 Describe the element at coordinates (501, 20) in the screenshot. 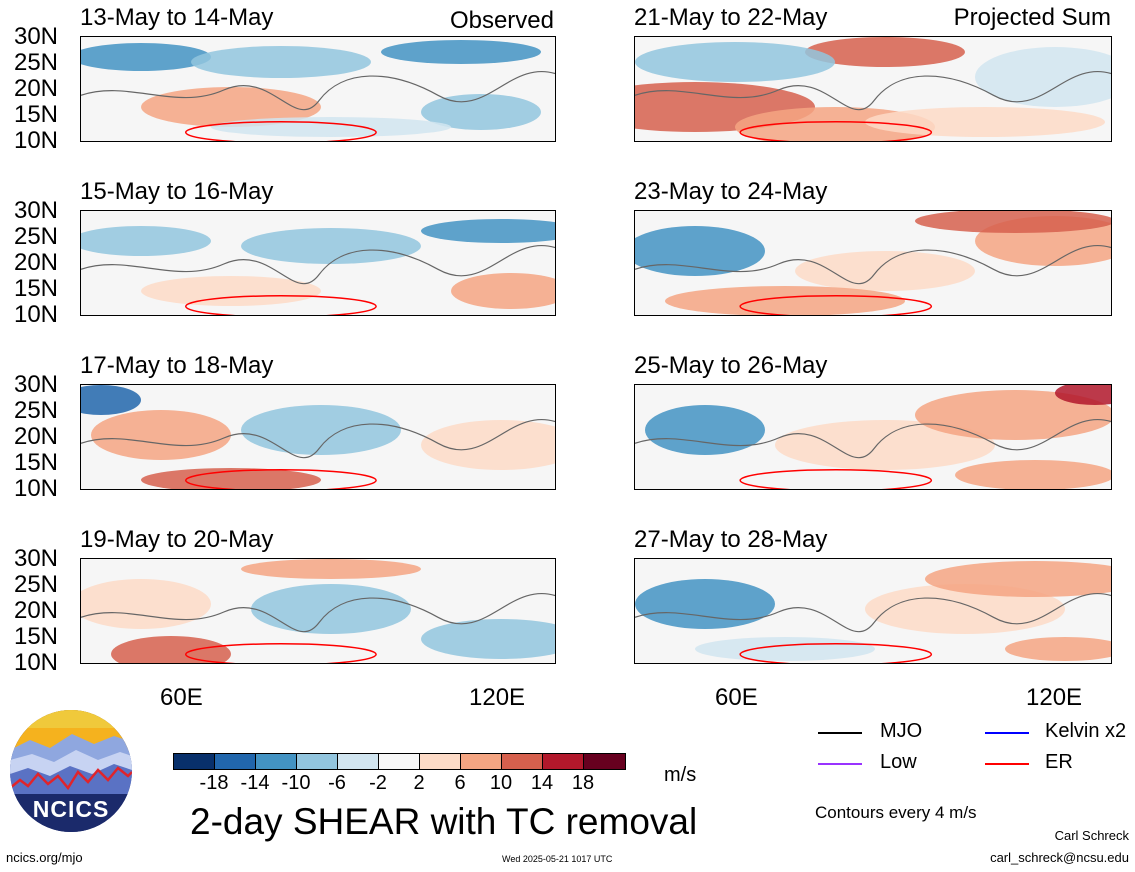

I see `panel-1-label: Observed` at that location.